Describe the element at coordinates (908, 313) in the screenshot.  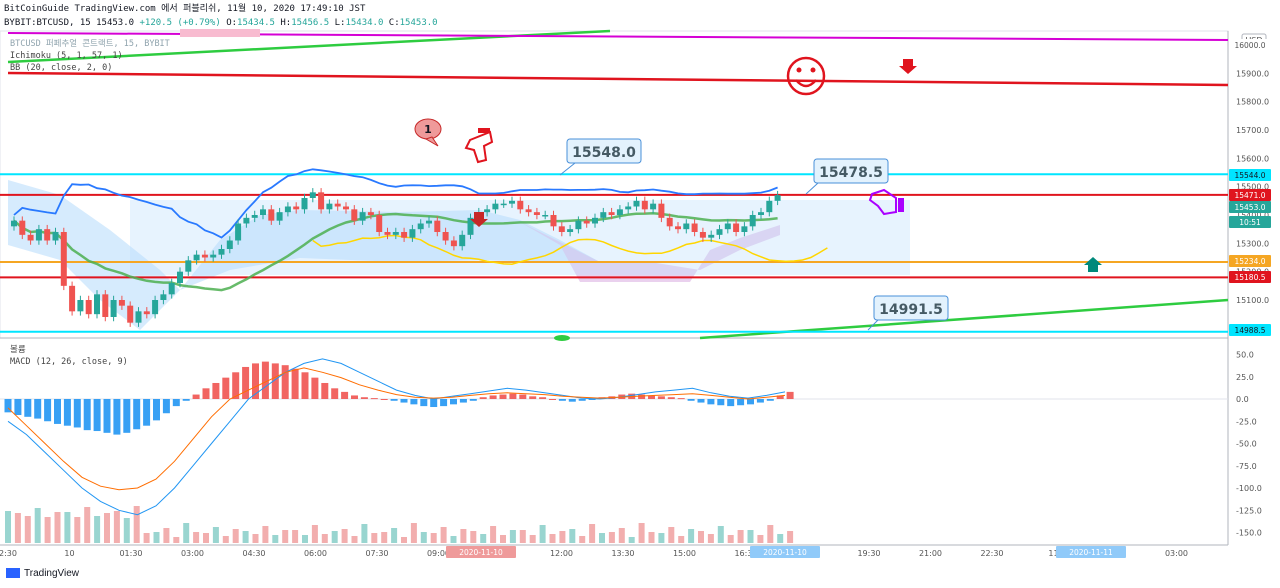
I see `callout-14991: 14991.5` at that location.